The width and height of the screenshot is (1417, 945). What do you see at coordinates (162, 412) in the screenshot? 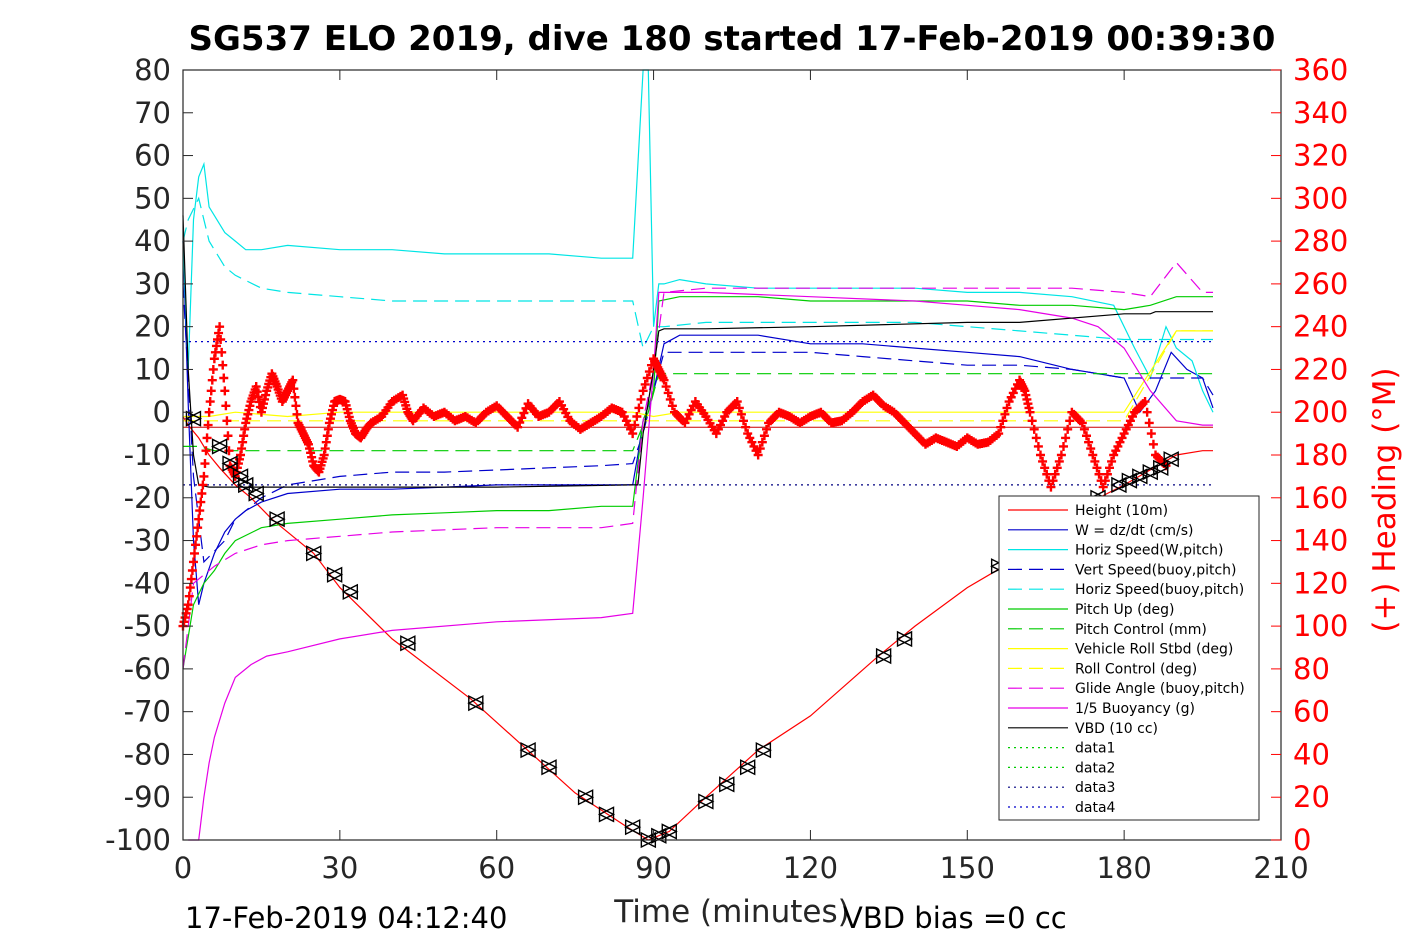
I see `y-tick-label-8: 0` at bounding box center [162, 412].